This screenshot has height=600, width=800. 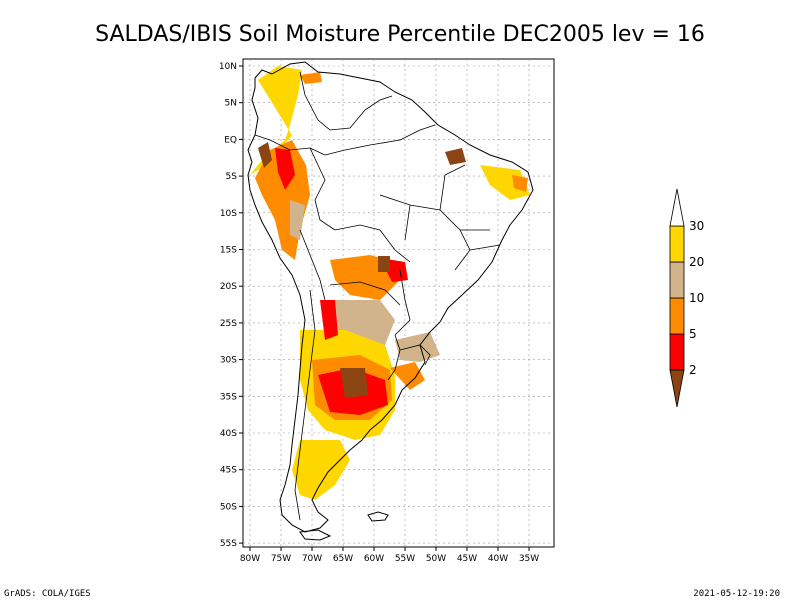 What do you see at coordinates (736, 594) in the screenshot?
I see `footer-timestamp: 2021-05-12-19:20` at bounding box center [736, 594].